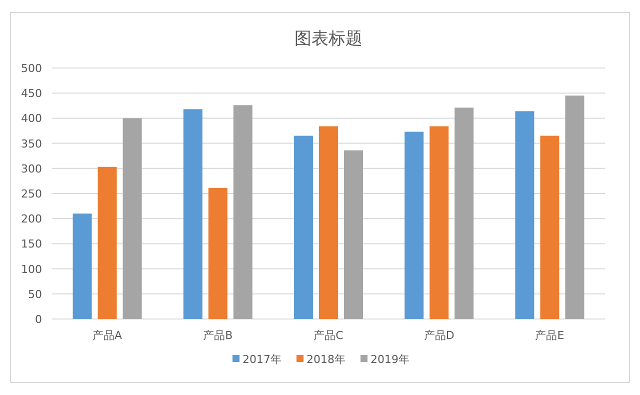  I want to click on x-tick-label: 产品E, so click(549, 335).